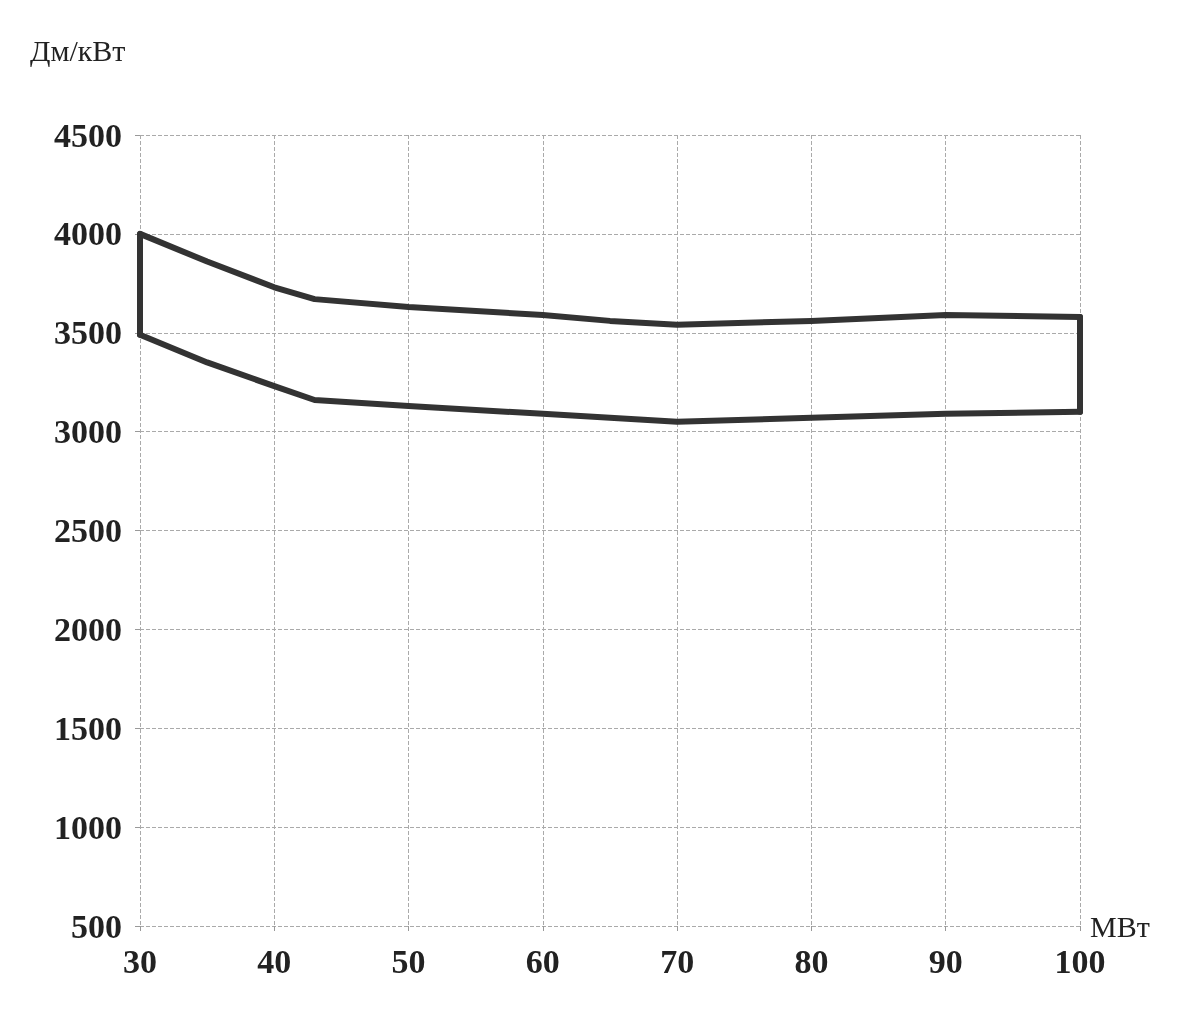 Image resolution: width=1190 pixels, height=1011 pixels. I want to click on y-tick-label: 4500, so click(88, 135).